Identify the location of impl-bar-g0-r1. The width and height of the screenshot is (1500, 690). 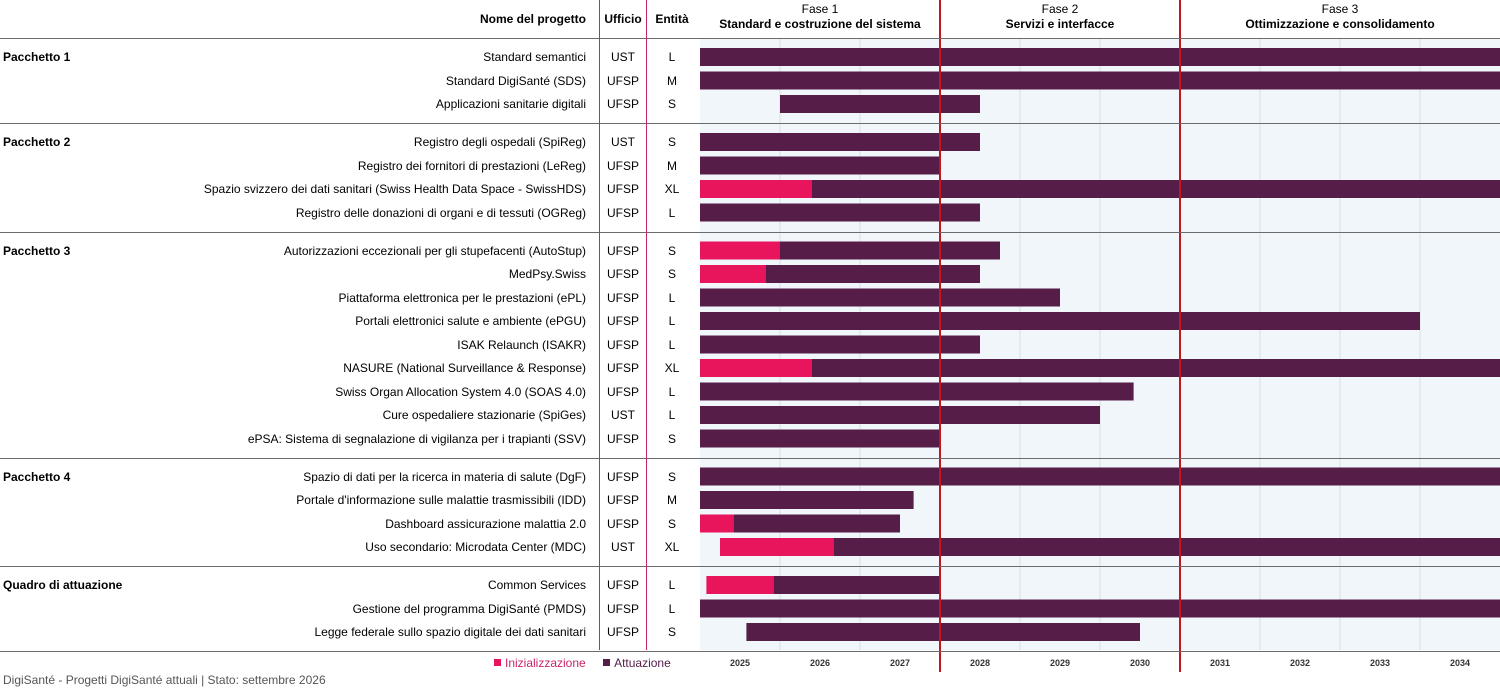
(1100, 80).